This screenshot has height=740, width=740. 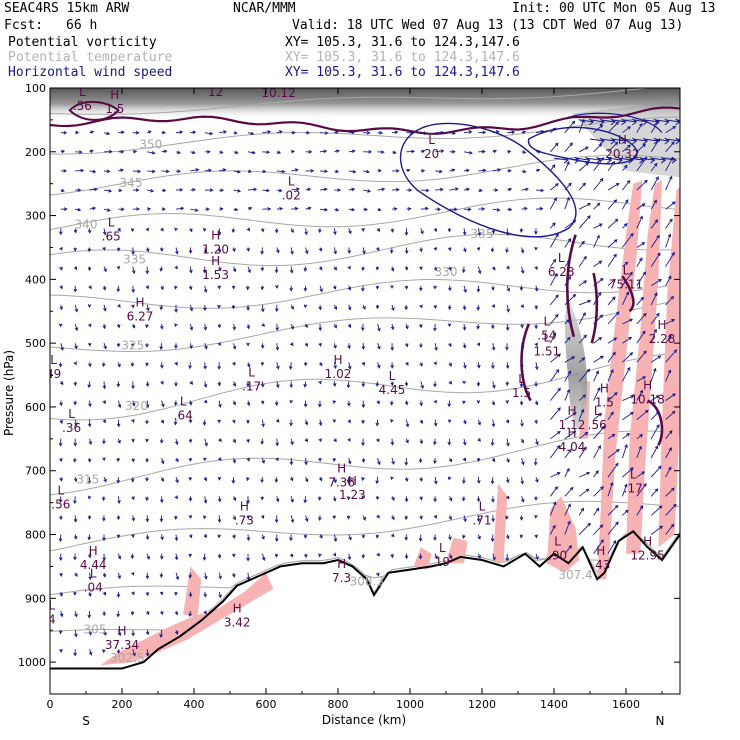 What do you see at coordinates (114, 109) in the screenshot?
I see `extremum-value: 1.5` at bounding box center [114, 109].